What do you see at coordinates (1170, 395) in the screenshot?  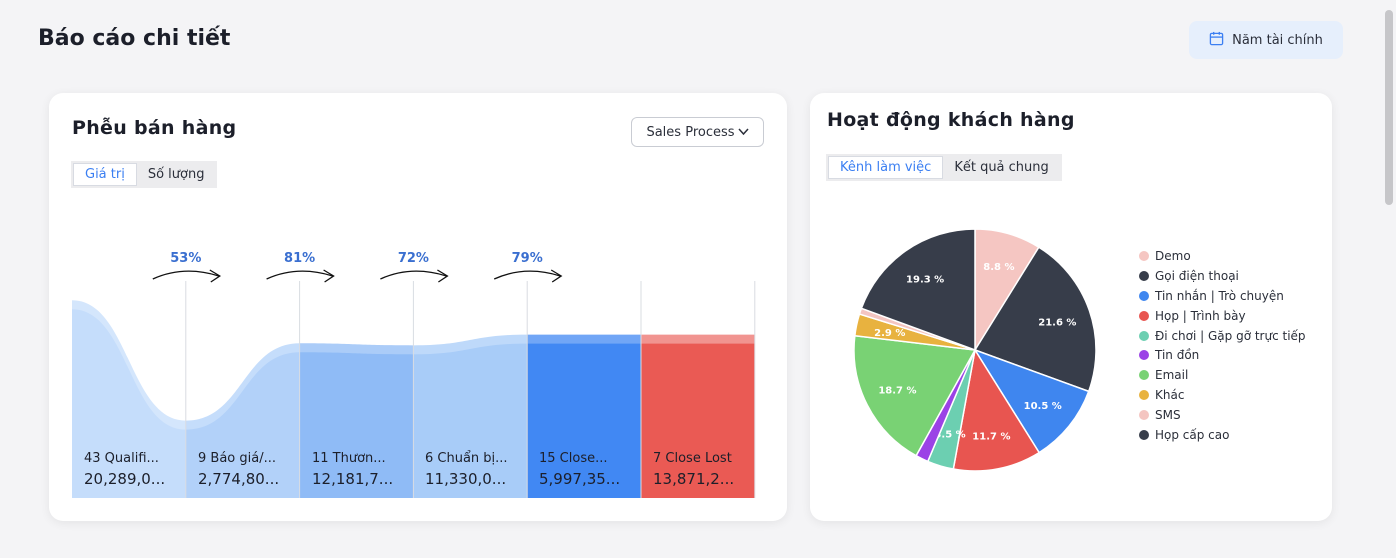 I see `legend-label: Khác` at bounding box center [1170, 395].